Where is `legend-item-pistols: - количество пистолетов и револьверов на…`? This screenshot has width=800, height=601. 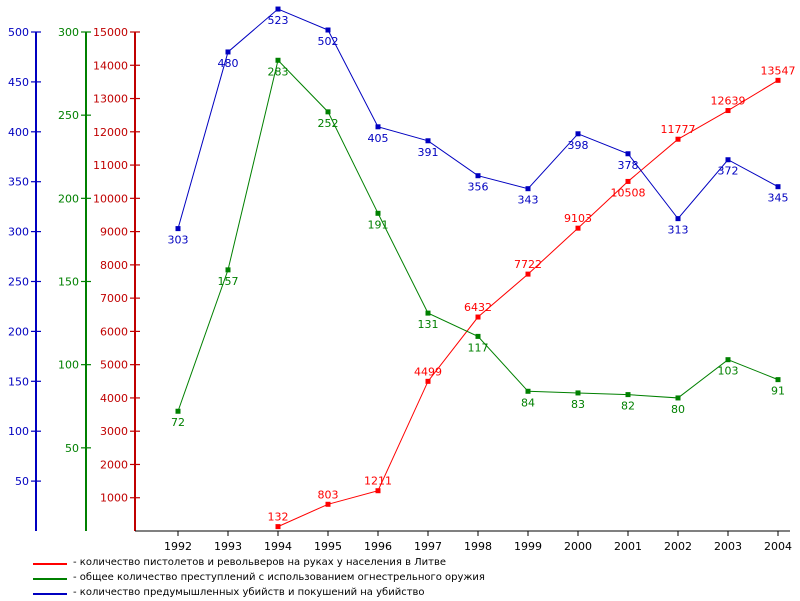 legend-item-pistols: - количество пистолетов и револьверов на… is located at coordinates (413, 563).